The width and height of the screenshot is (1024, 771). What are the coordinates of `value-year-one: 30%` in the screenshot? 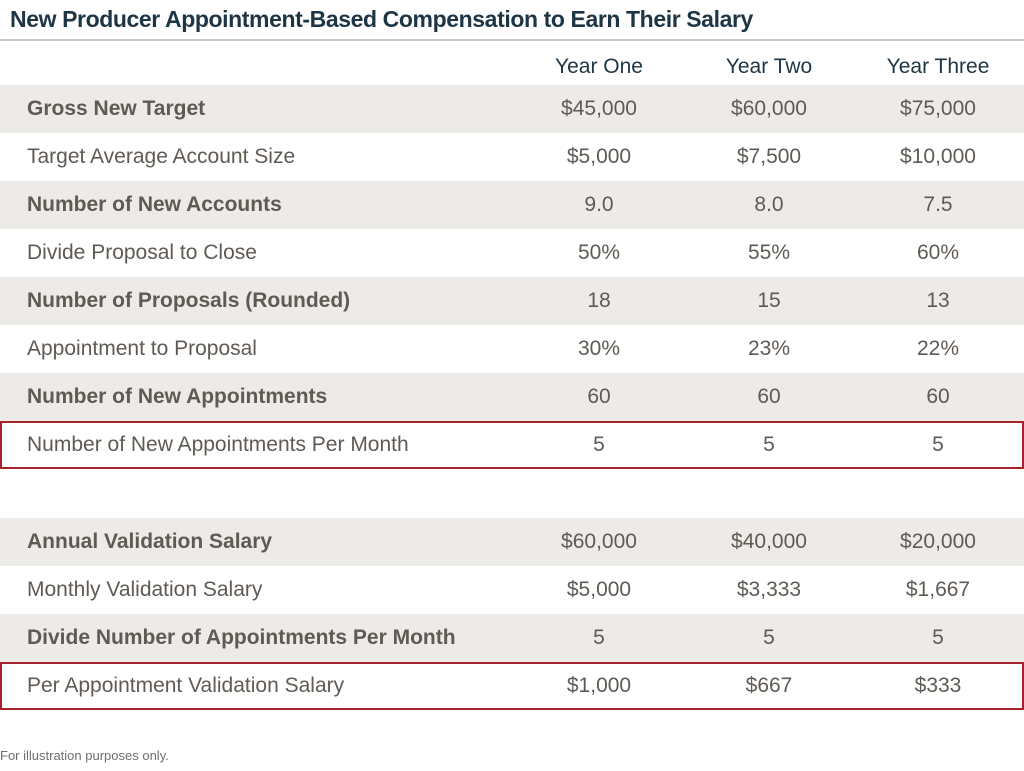 It's located at (599, 348).